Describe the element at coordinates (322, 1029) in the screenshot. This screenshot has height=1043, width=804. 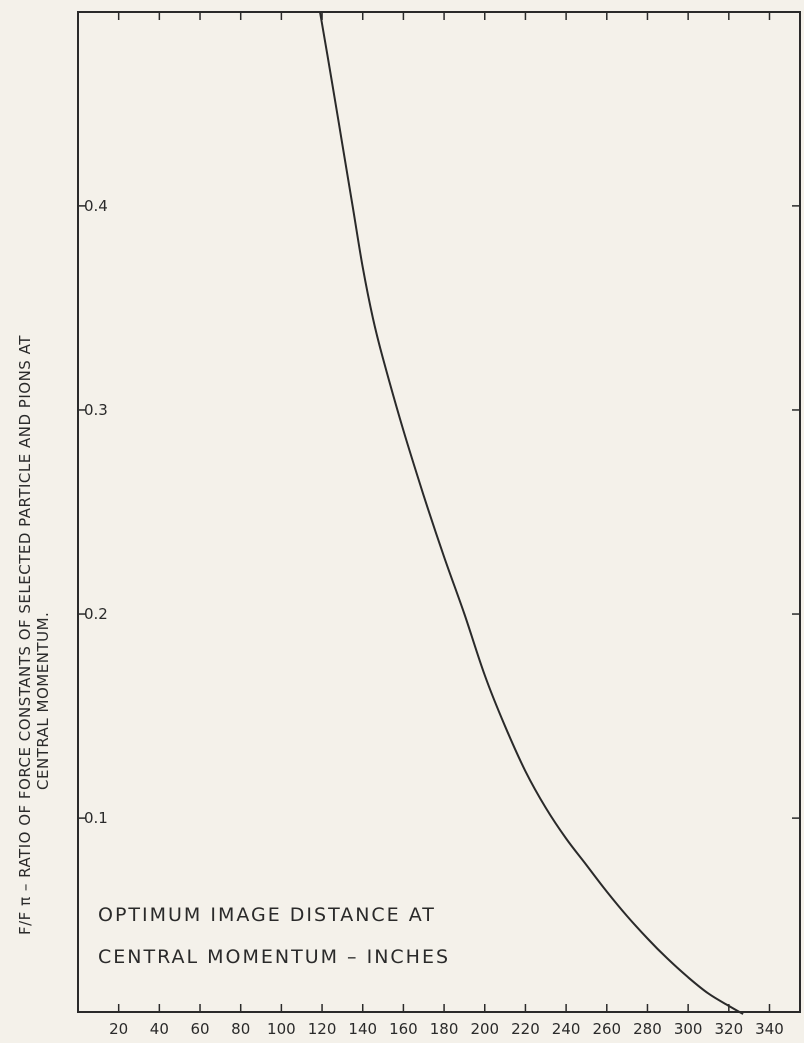
I see `x-tick-label: 120` at that location.